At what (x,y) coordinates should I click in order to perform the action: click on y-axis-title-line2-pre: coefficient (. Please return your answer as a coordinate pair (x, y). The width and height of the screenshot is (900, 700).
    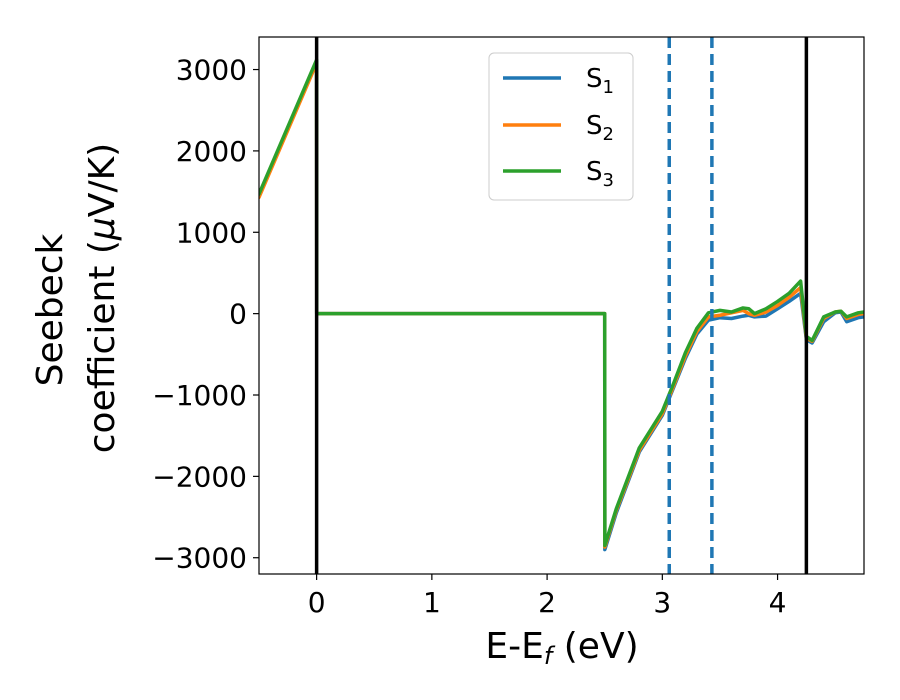
    Looking at the image, I should click on (102, 346).